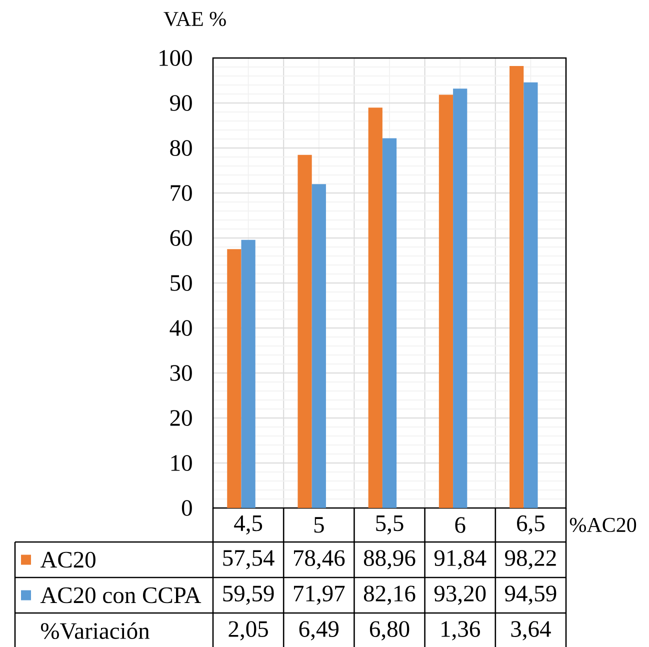  Describe the element at coordinates (319, 525) in the screenshot. I see `x-tick-label: 5` at that location.